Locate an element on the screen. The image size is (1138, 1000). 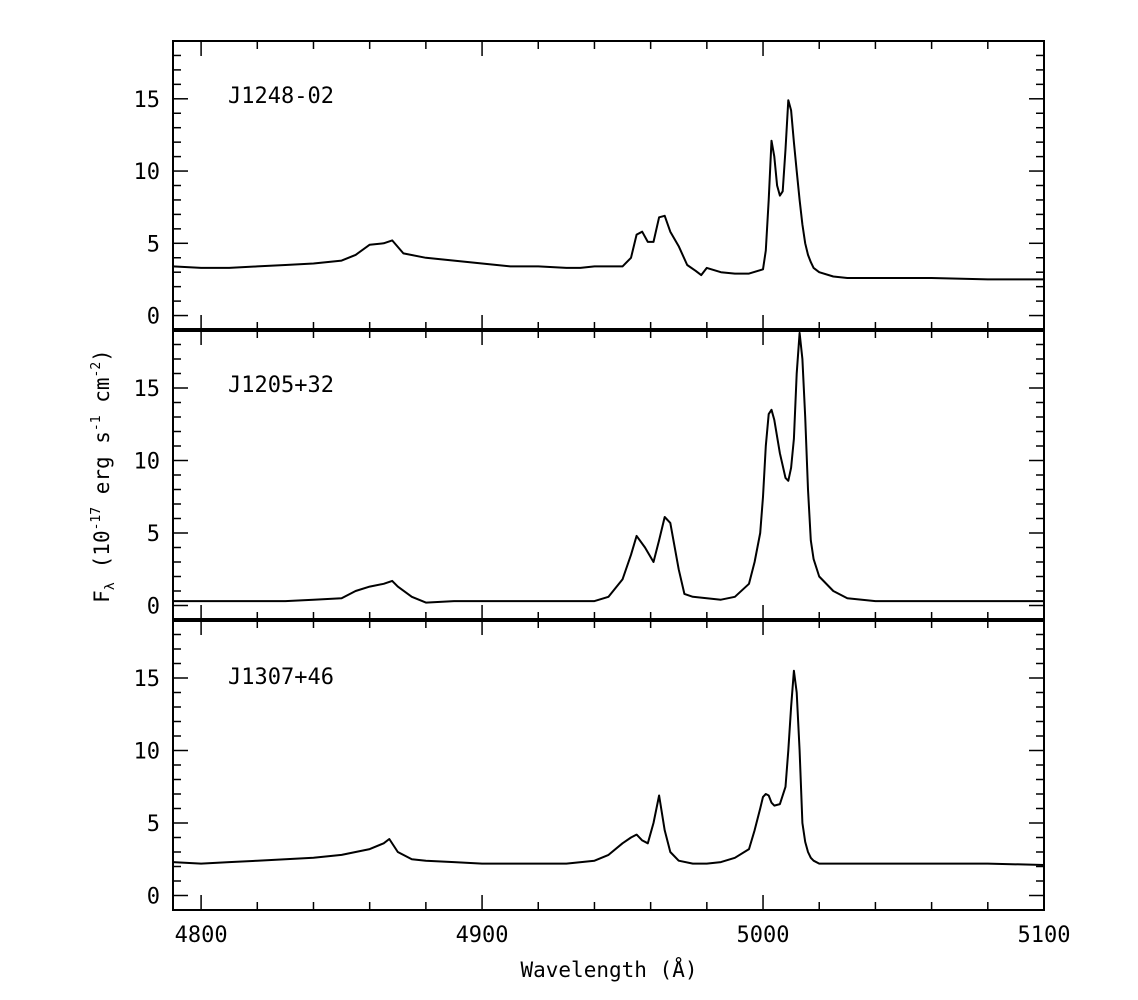
x-tick-label: 4900 is located at coordinates (482, 935).